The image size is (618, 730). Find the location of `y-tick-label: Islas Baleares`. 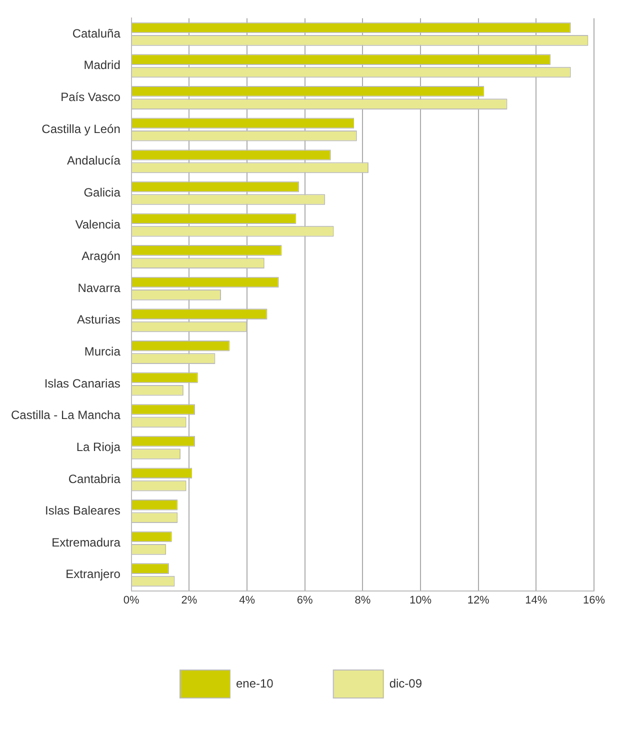

y-tick-label: Islas Baleares is located at coordinates (82, 511).